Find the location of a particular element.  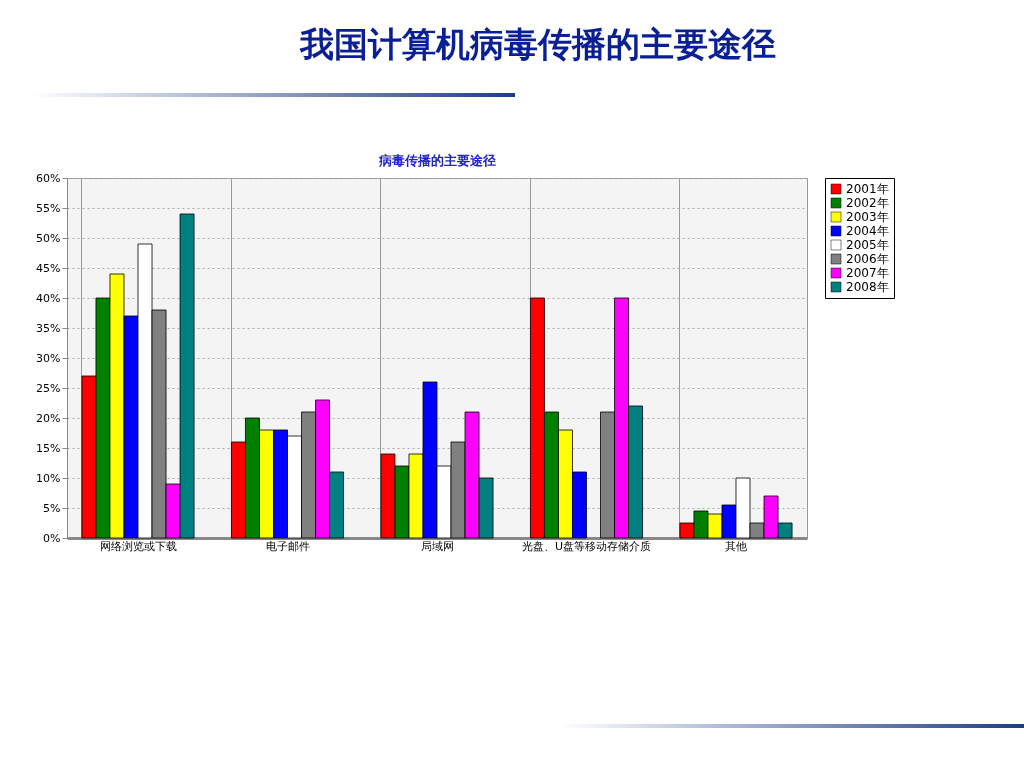

legend-label: 2004年 is located at coordinates (867, 231).